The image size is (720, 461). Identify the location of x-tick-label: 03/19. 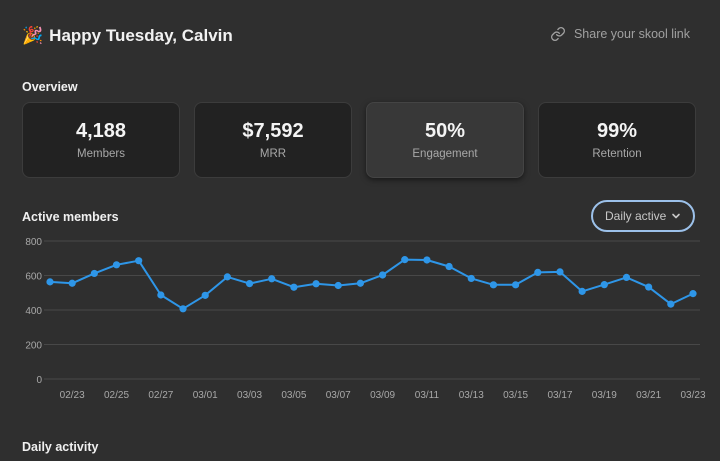
(604, 395).